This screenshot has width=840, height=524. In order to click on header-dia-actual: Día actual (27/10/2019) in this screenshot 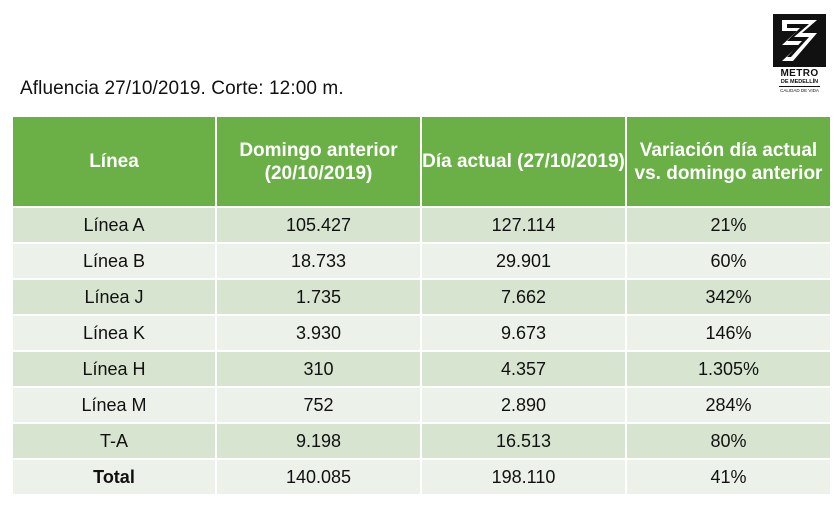, I will do `click(523, 161)`.